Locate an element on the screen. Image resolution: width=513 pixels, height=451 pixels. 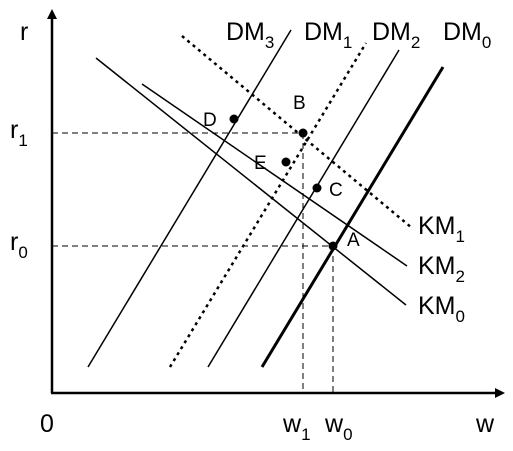
dm1-label: DM1 is located at coordinates (328, 35).